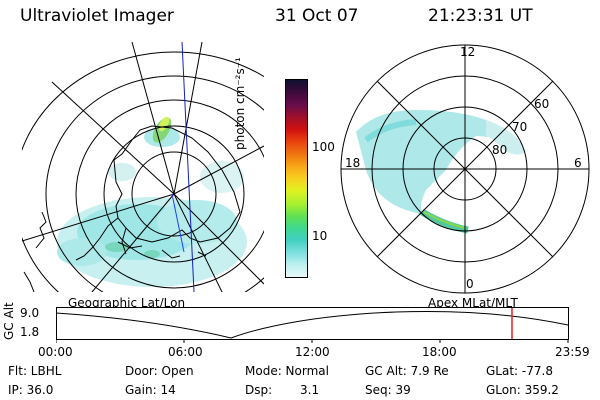  What do you see at coordinates (178, 223) in the screenshot?
I see `orbit-track-segment` at bounding box center [178, 223].